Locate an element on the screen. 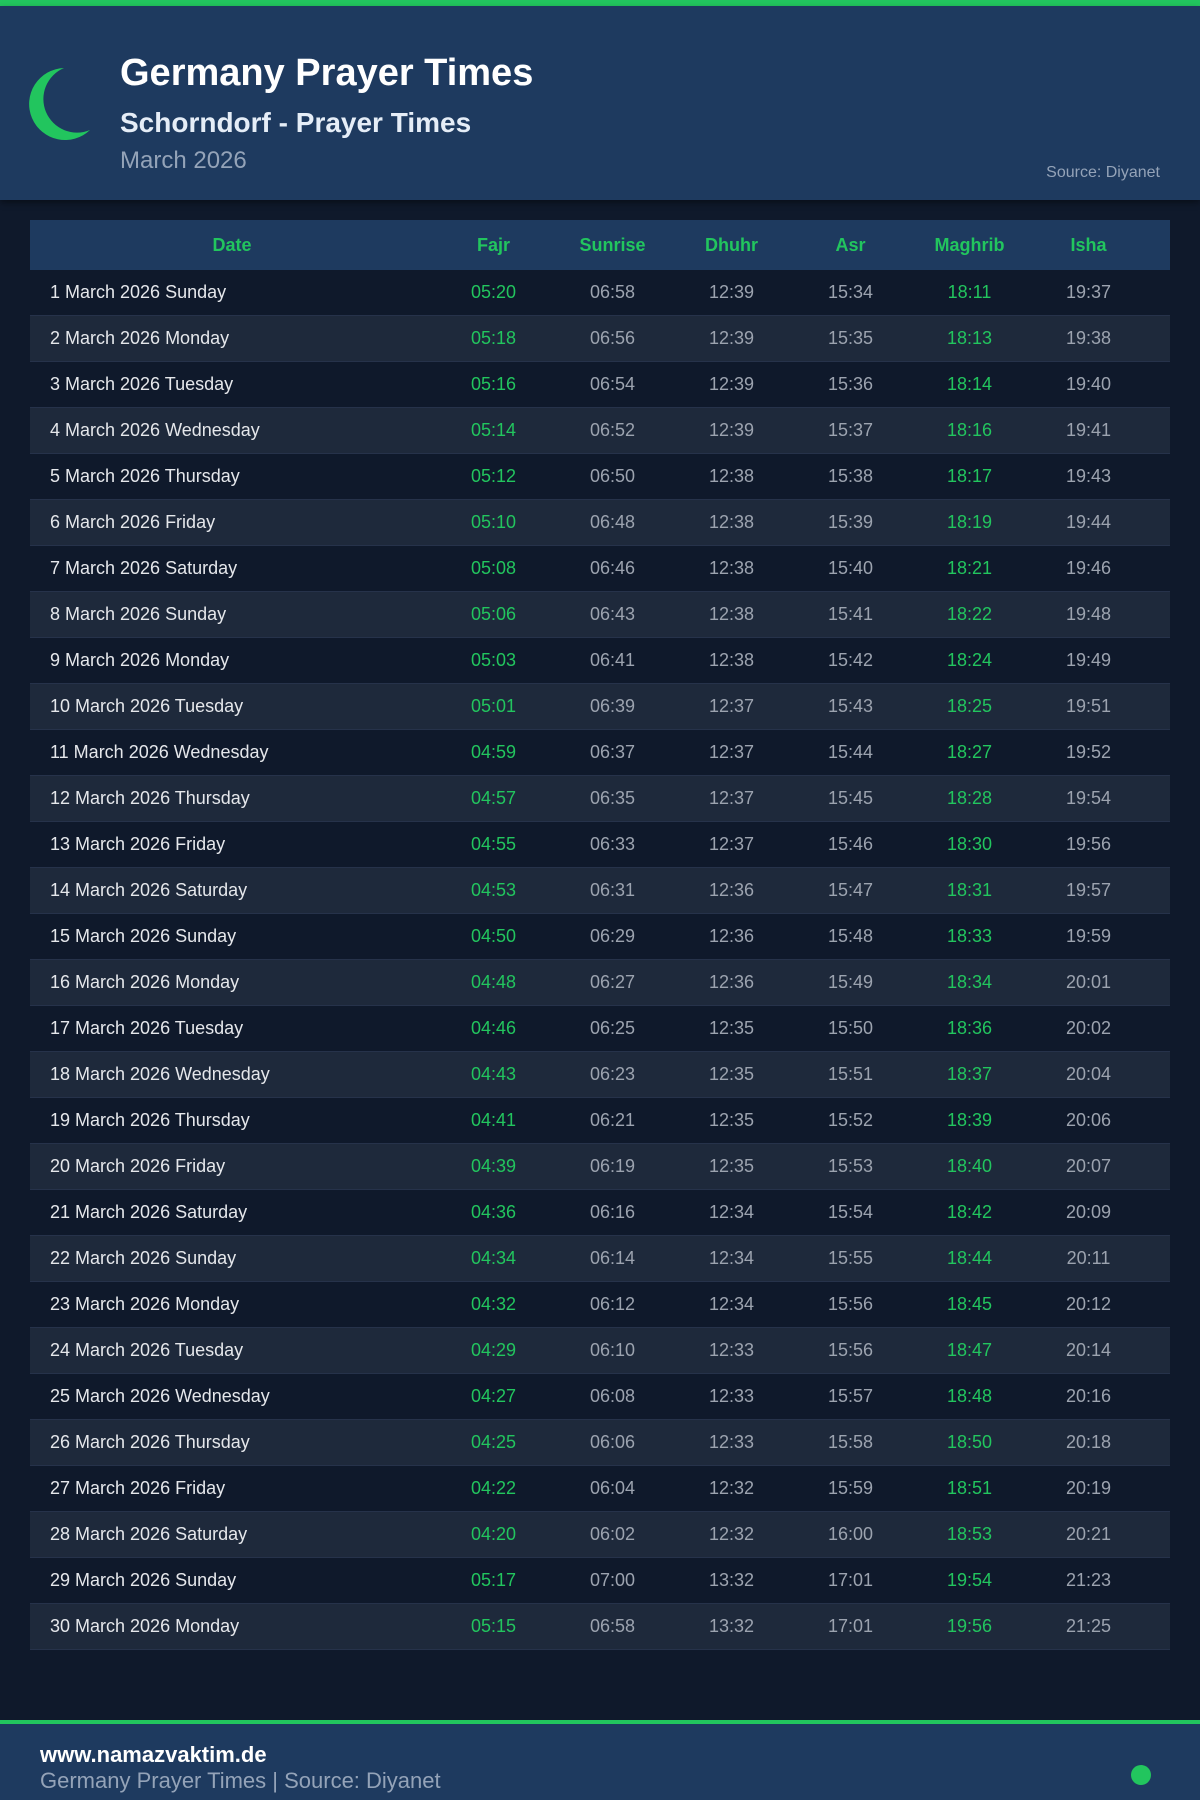 The width and height of the screenshot is (1200, 1800). date-cell: 20 March 2026 Friday is located at coordinates (138, 1166).